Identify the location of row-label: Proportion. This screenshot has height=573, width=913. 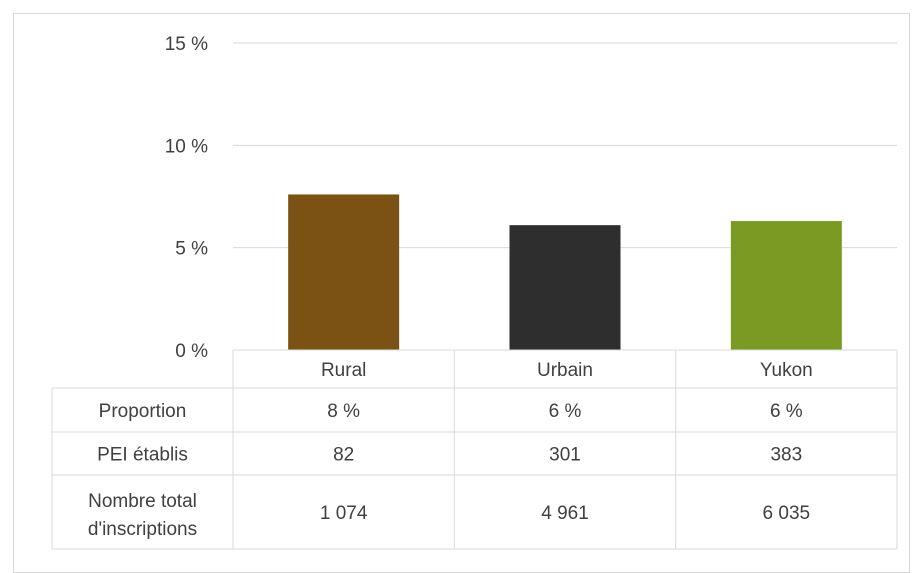
(143, 411).